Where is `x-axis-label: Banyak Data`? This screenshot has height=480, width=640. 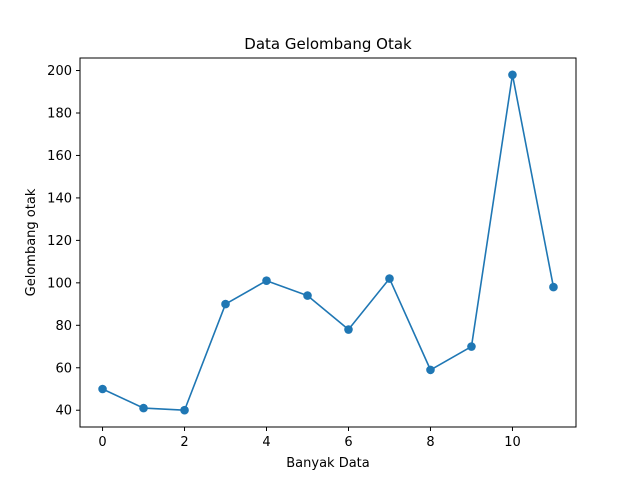 x-axis-label: Banyak Data is located at coordinates (327, 463).